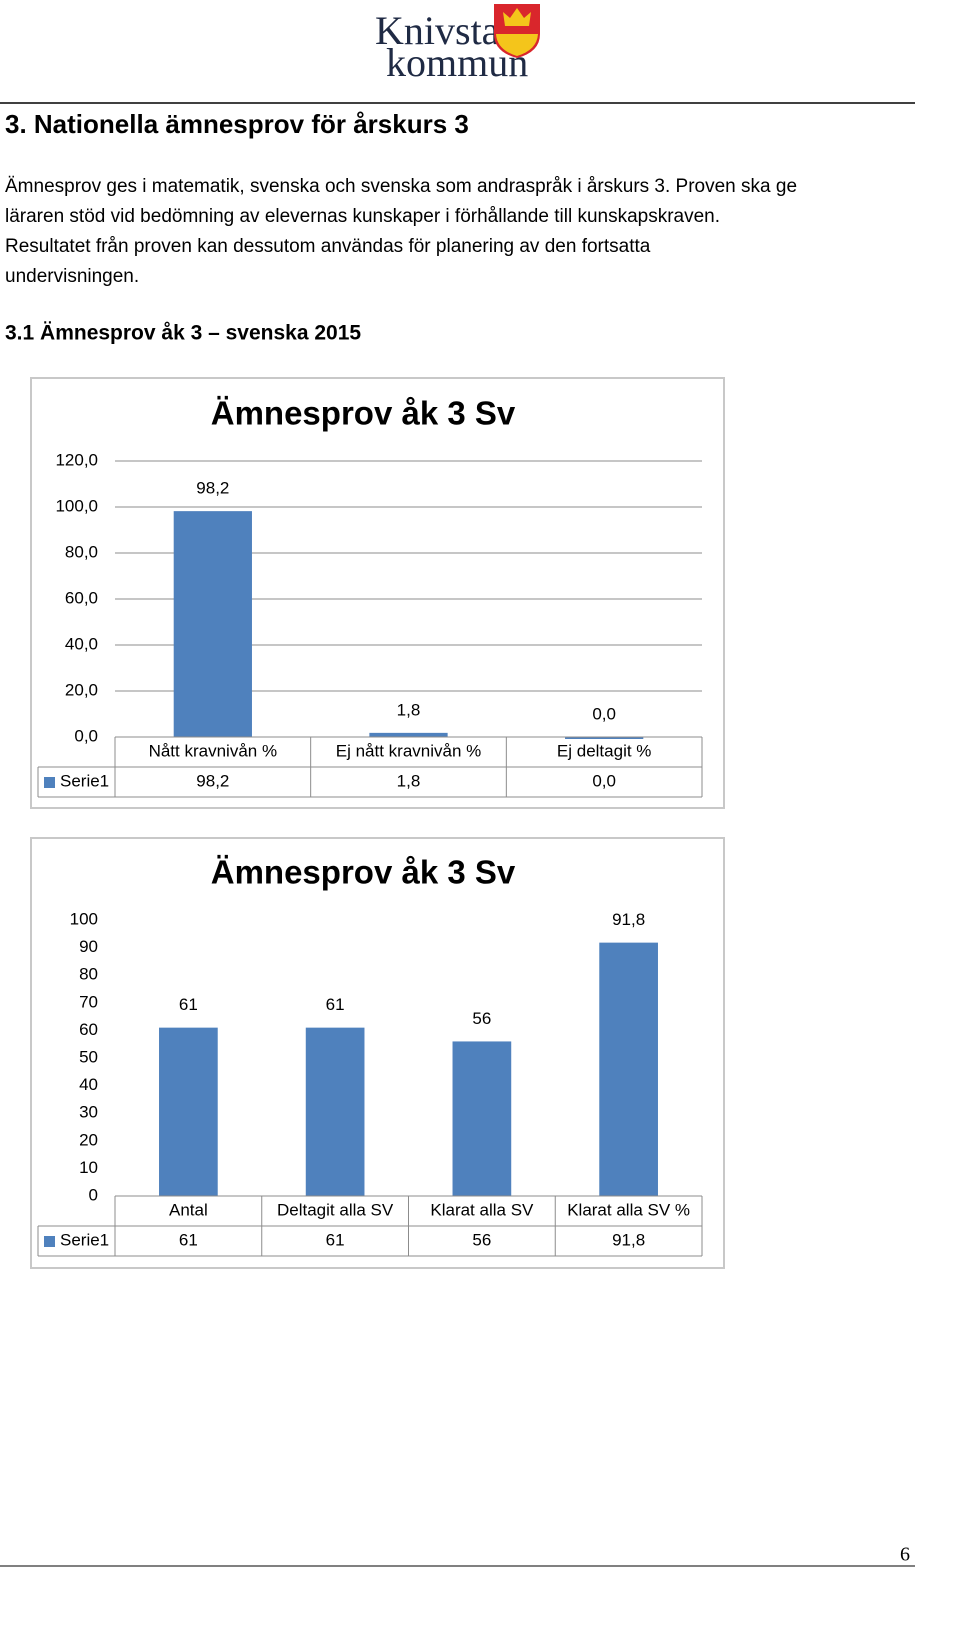 This screenshot has width=960, height=1646. I want to click on y-tick-label: 0,0, so click(86, 735).